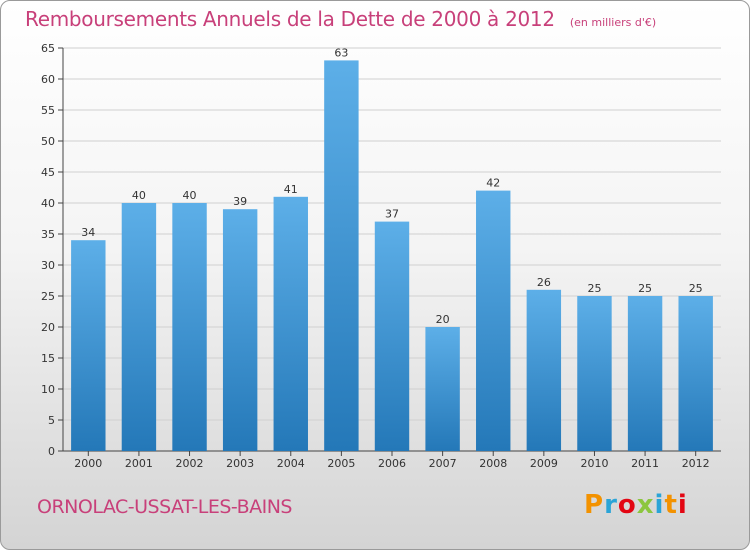  What do you see at coordinates (544, 463) in the screenshot?
I see `x-tick-label: 2009` at bounding box center [544, 463].